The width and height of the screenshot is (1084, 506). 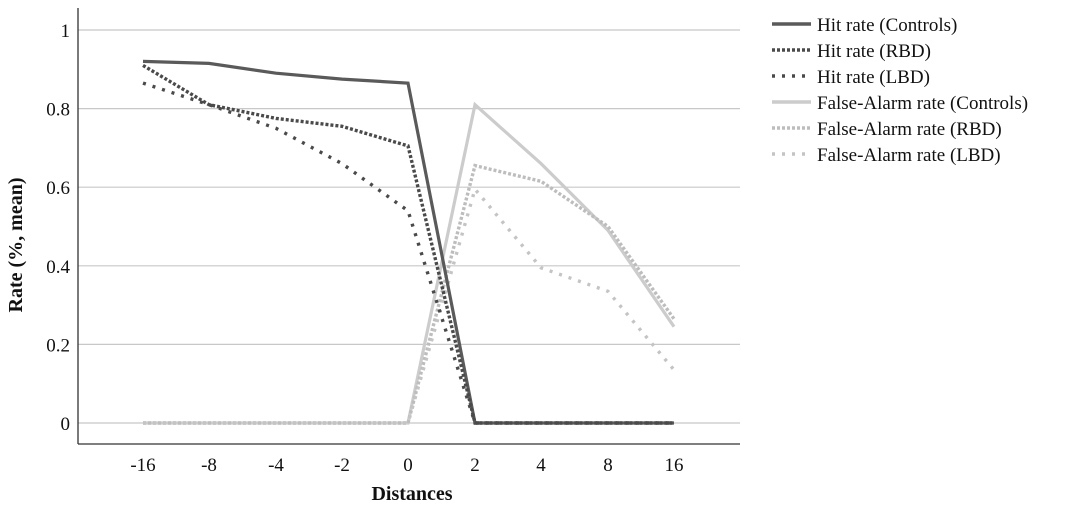 I want to click on x-tick-label: -2, so click(x=342, y=465).